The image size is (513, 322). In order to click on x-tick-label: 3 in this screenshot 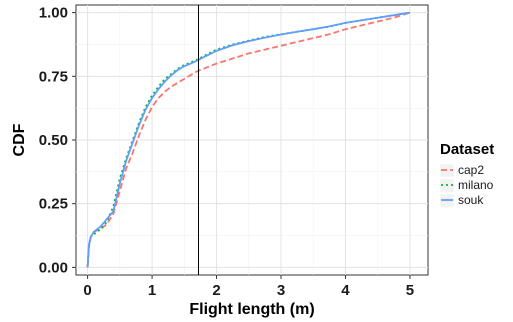, I will do `click(281, 290)`.